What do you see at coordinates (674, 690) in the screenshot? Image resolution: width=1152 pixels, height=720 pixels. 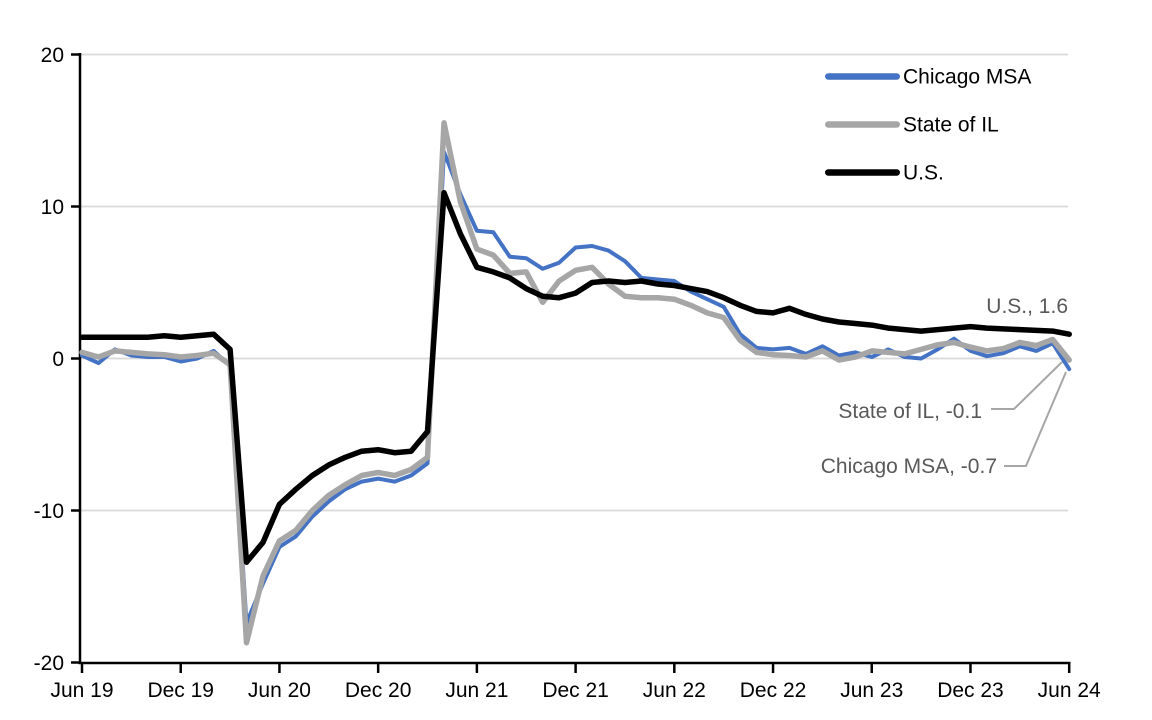 I see `x-tick-label: Jun 22` at bounding box center [674, 690].